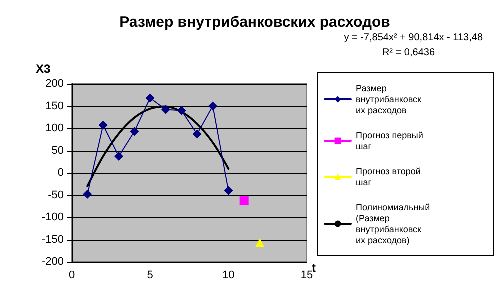  Describe the element at coordinates (53, 262) in the screenshot. I see `y-tick-label: -200` at that location.